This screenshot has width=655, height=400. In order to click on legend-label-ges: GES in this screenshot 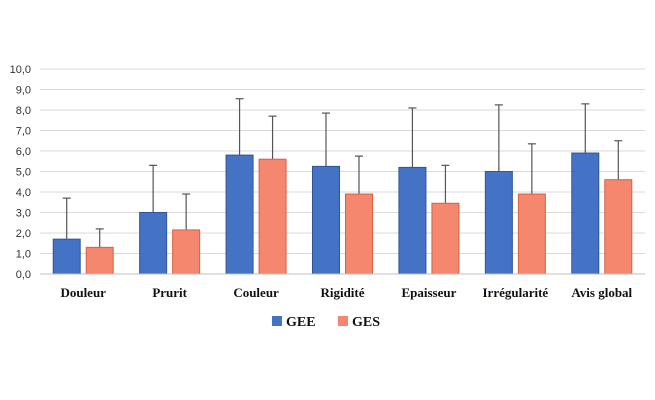, I will do `click(366, 322)`.